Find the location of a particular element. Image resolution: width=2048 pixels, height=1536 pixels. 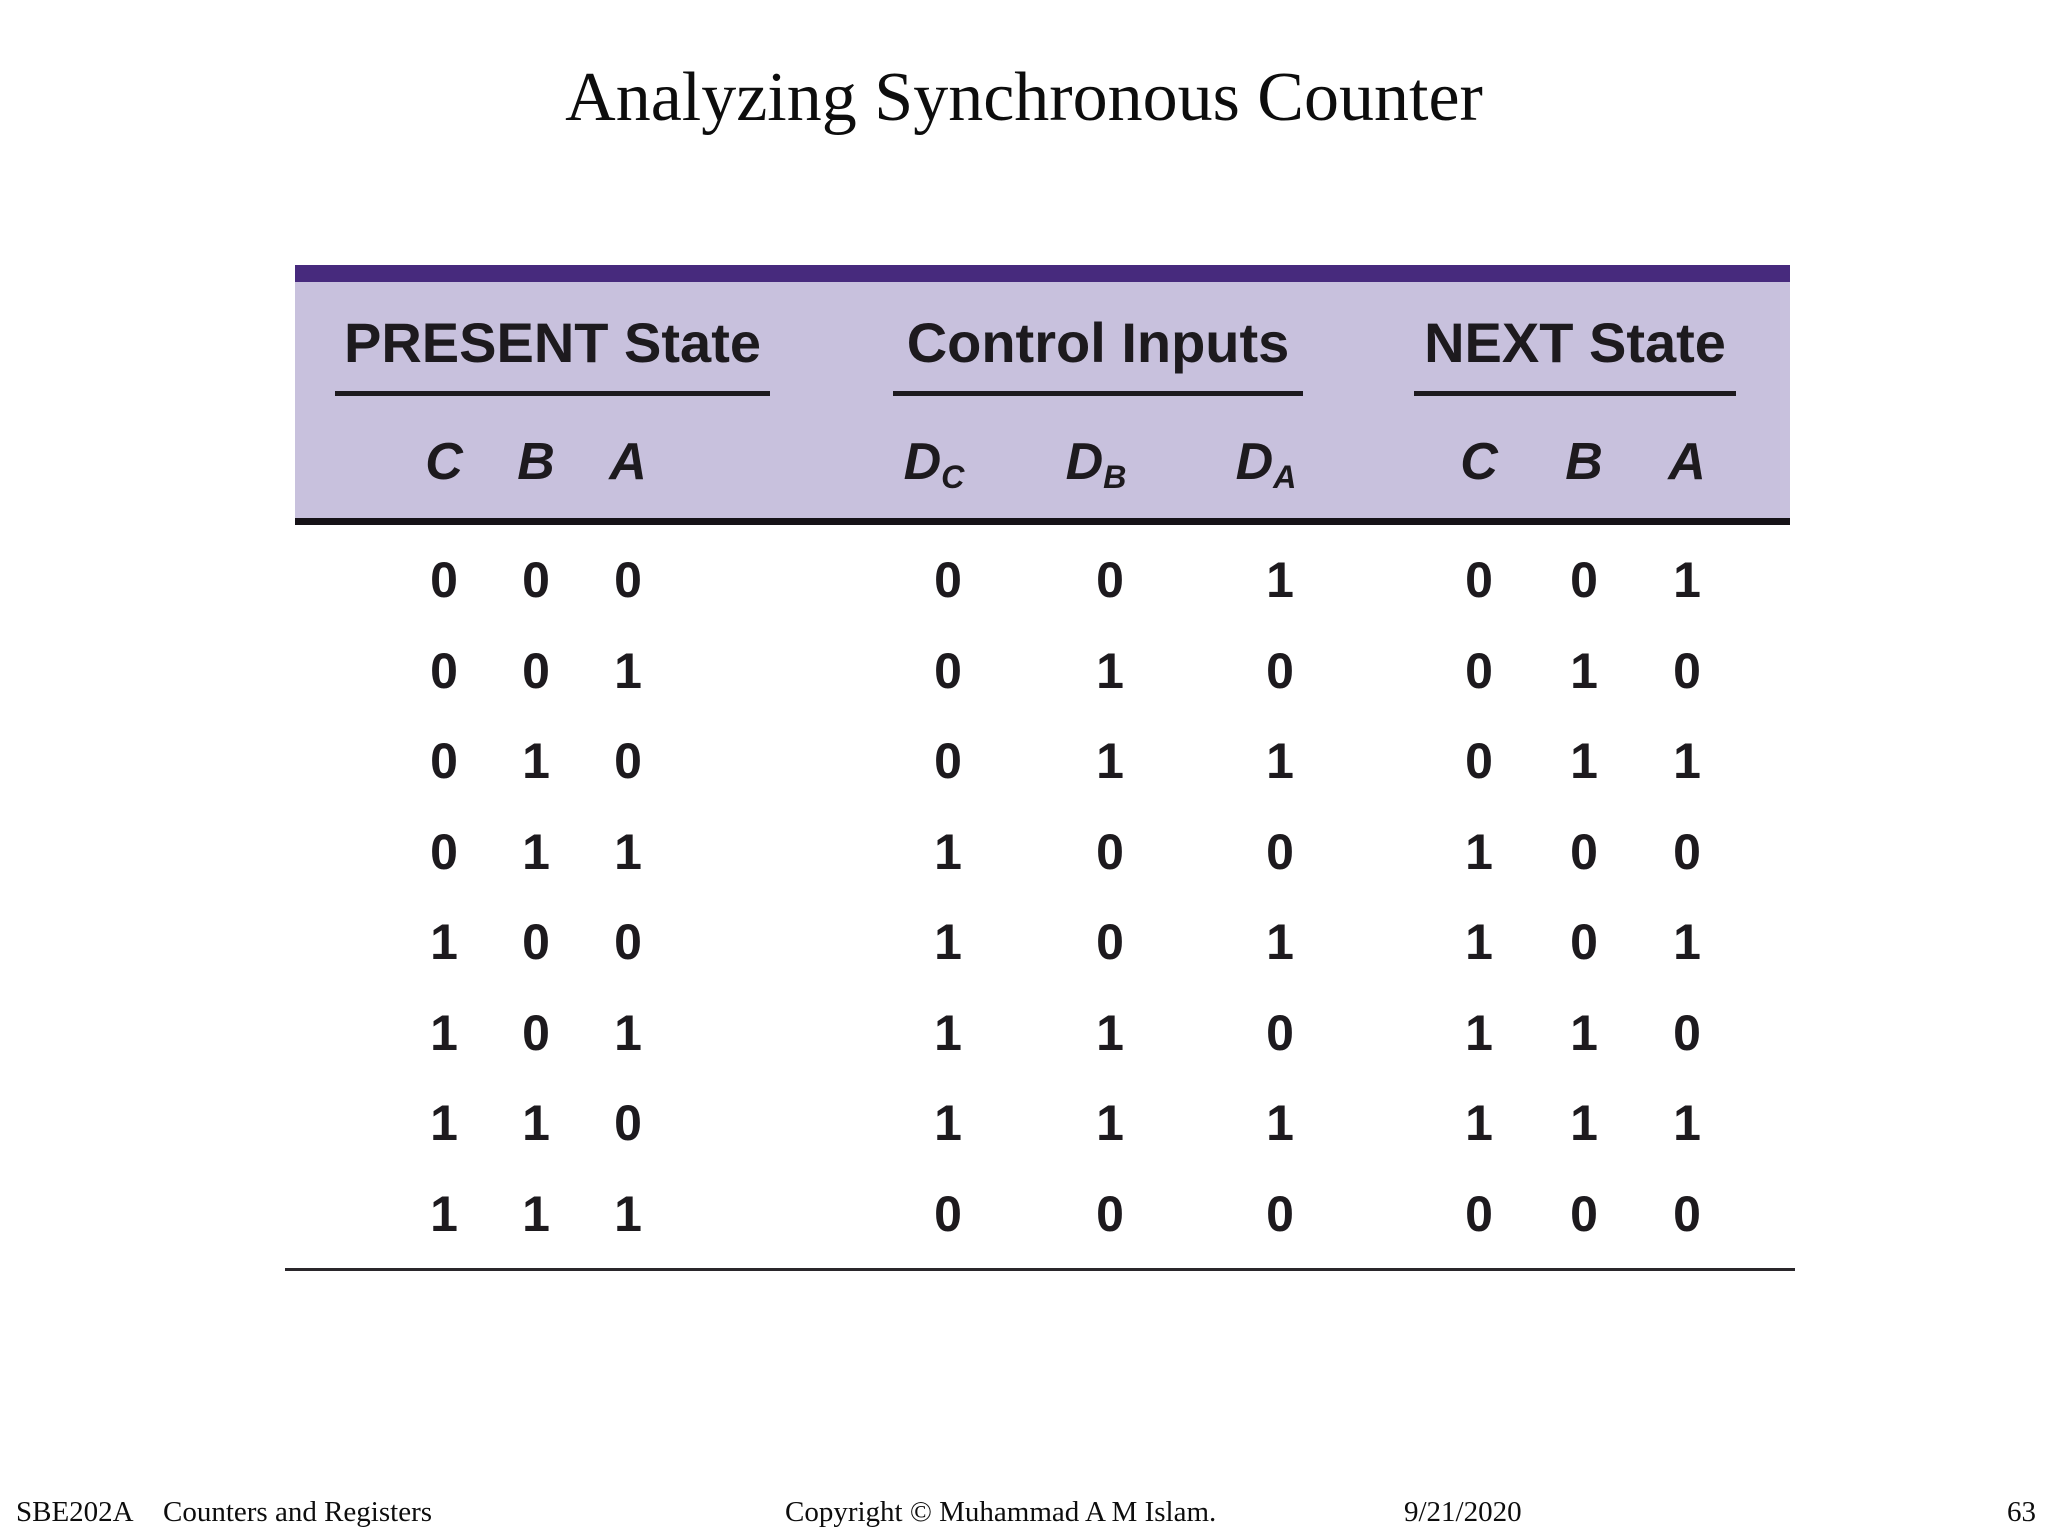

column-group-control-inputs: Control Inputs is located at coordinates (1098, 353).